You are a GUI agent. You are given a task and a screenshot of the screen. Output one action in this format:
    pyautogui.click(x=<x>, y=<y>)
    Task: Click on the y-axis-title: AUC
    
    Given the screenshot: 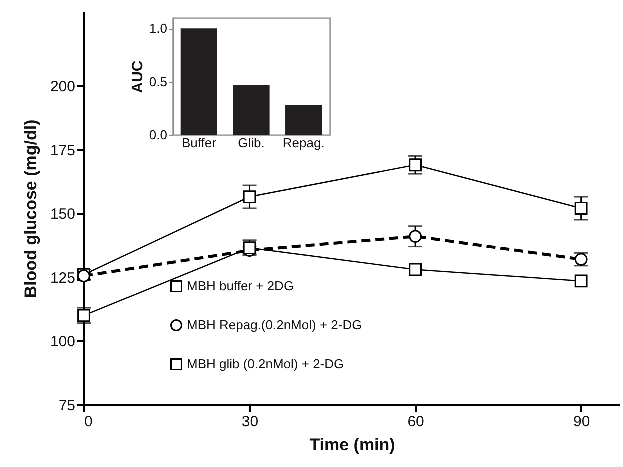 What is the action you would take?
    pyautogui.click(x=137, y=77)
    